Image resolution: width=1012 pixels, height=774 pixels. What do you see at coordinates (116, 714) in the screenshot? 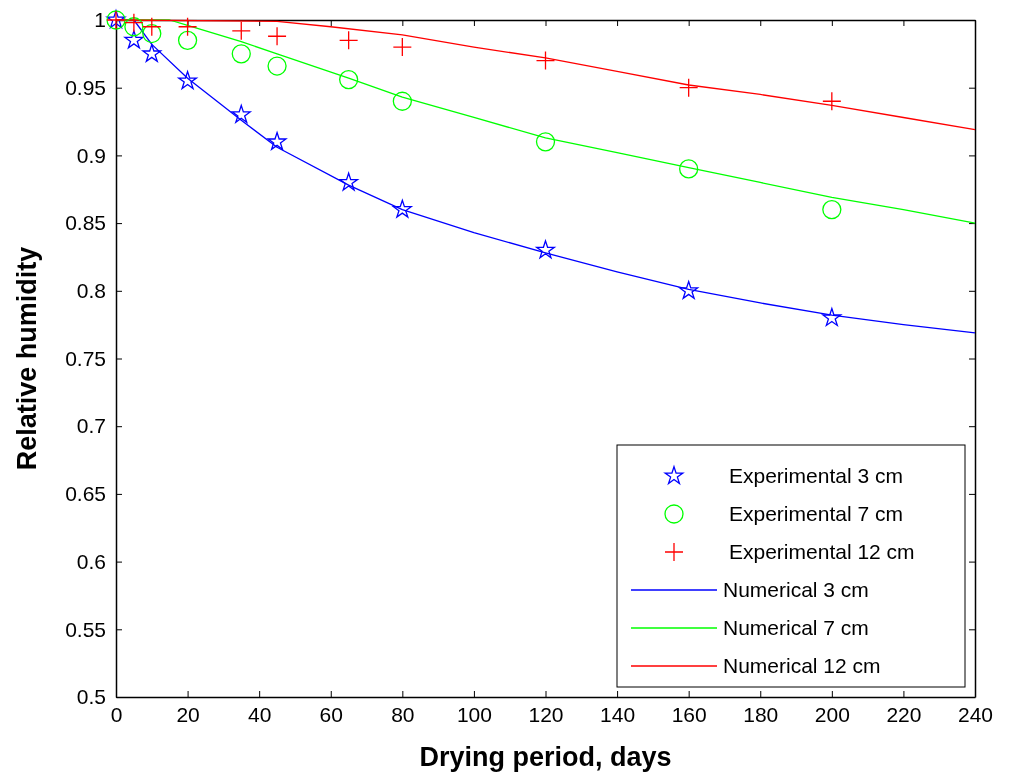
I see `x-tick-label: 0` at bounding box center [116, 714].